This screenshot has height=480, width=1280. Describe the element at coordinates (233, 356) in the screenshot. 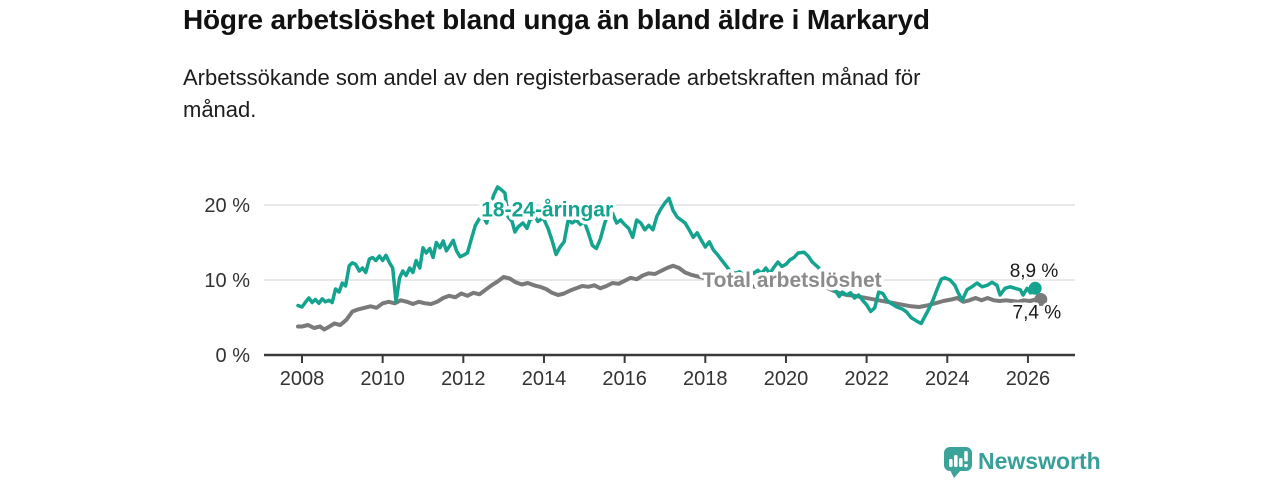

I see `y-tick-label: 0 %` at that location.